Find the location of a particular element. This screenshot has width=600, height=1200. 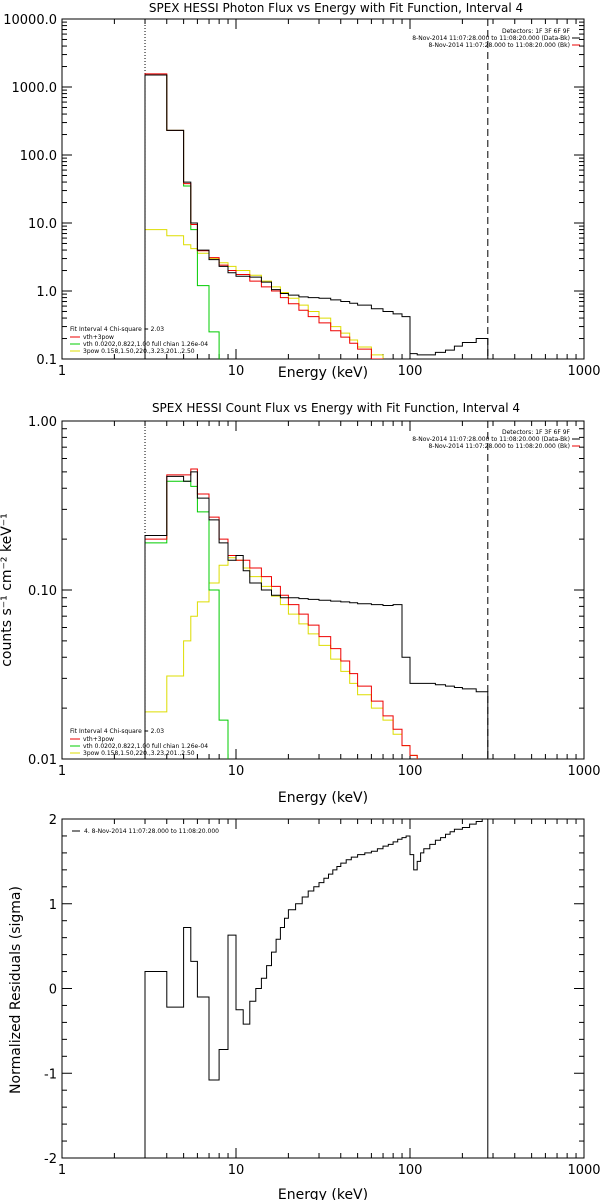

y-tick-label: 0.01 is located at coordinates (42, 760).